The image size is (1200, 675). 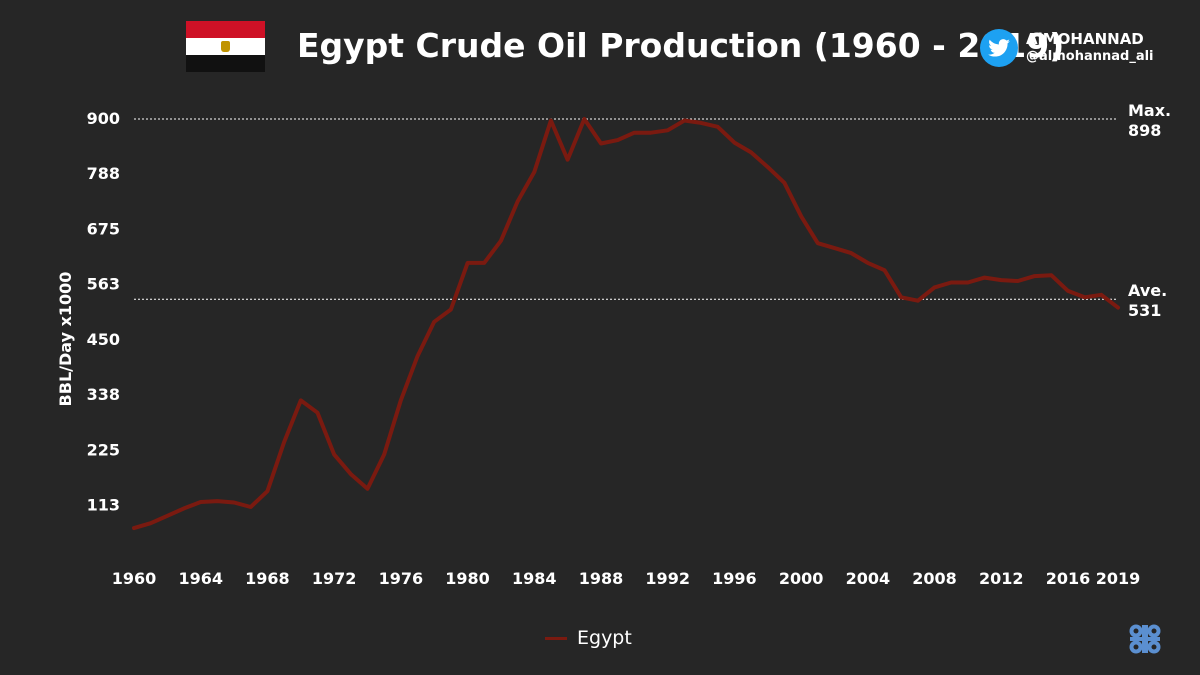 What do you see at coordinates (334, 578) in the screenshot?
I see `x-tick-label: 1972` at bounding box center [334, 578].